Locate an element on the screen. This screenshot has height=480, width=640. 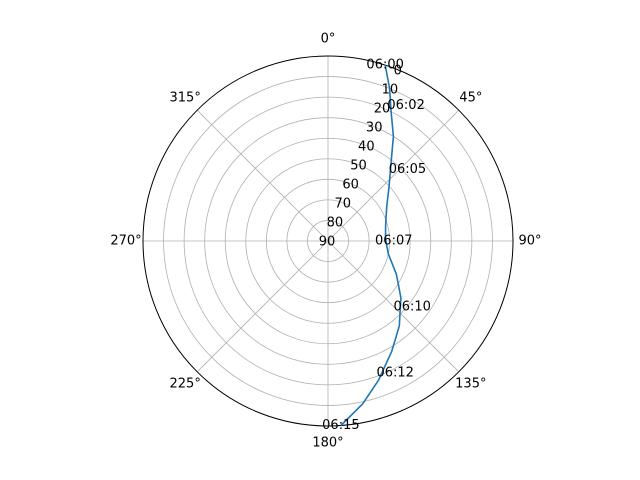
theta-tick-label: 90° is located at coordinates (529, 241).